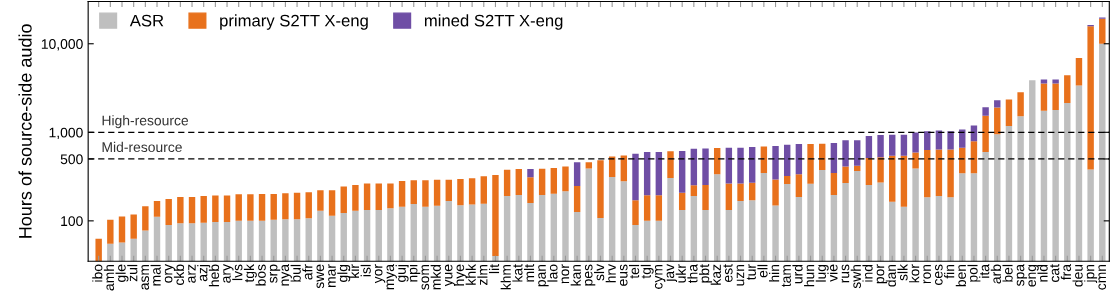 This screenshot has height=302, width=1116. I want to click on x-tick-label: eus, so click(623, 275).